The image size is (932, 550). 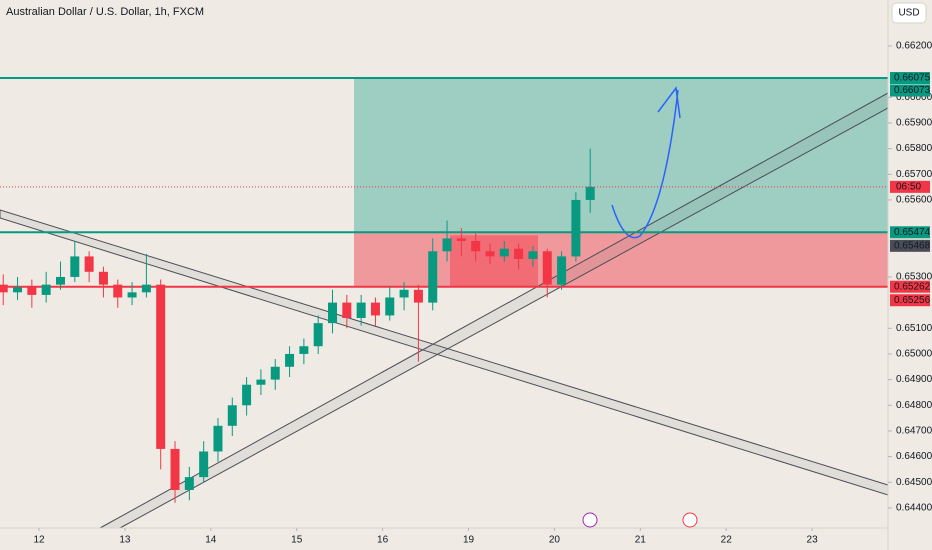 I want to click on x-tick-label: 23, so click(x=813, y=540).